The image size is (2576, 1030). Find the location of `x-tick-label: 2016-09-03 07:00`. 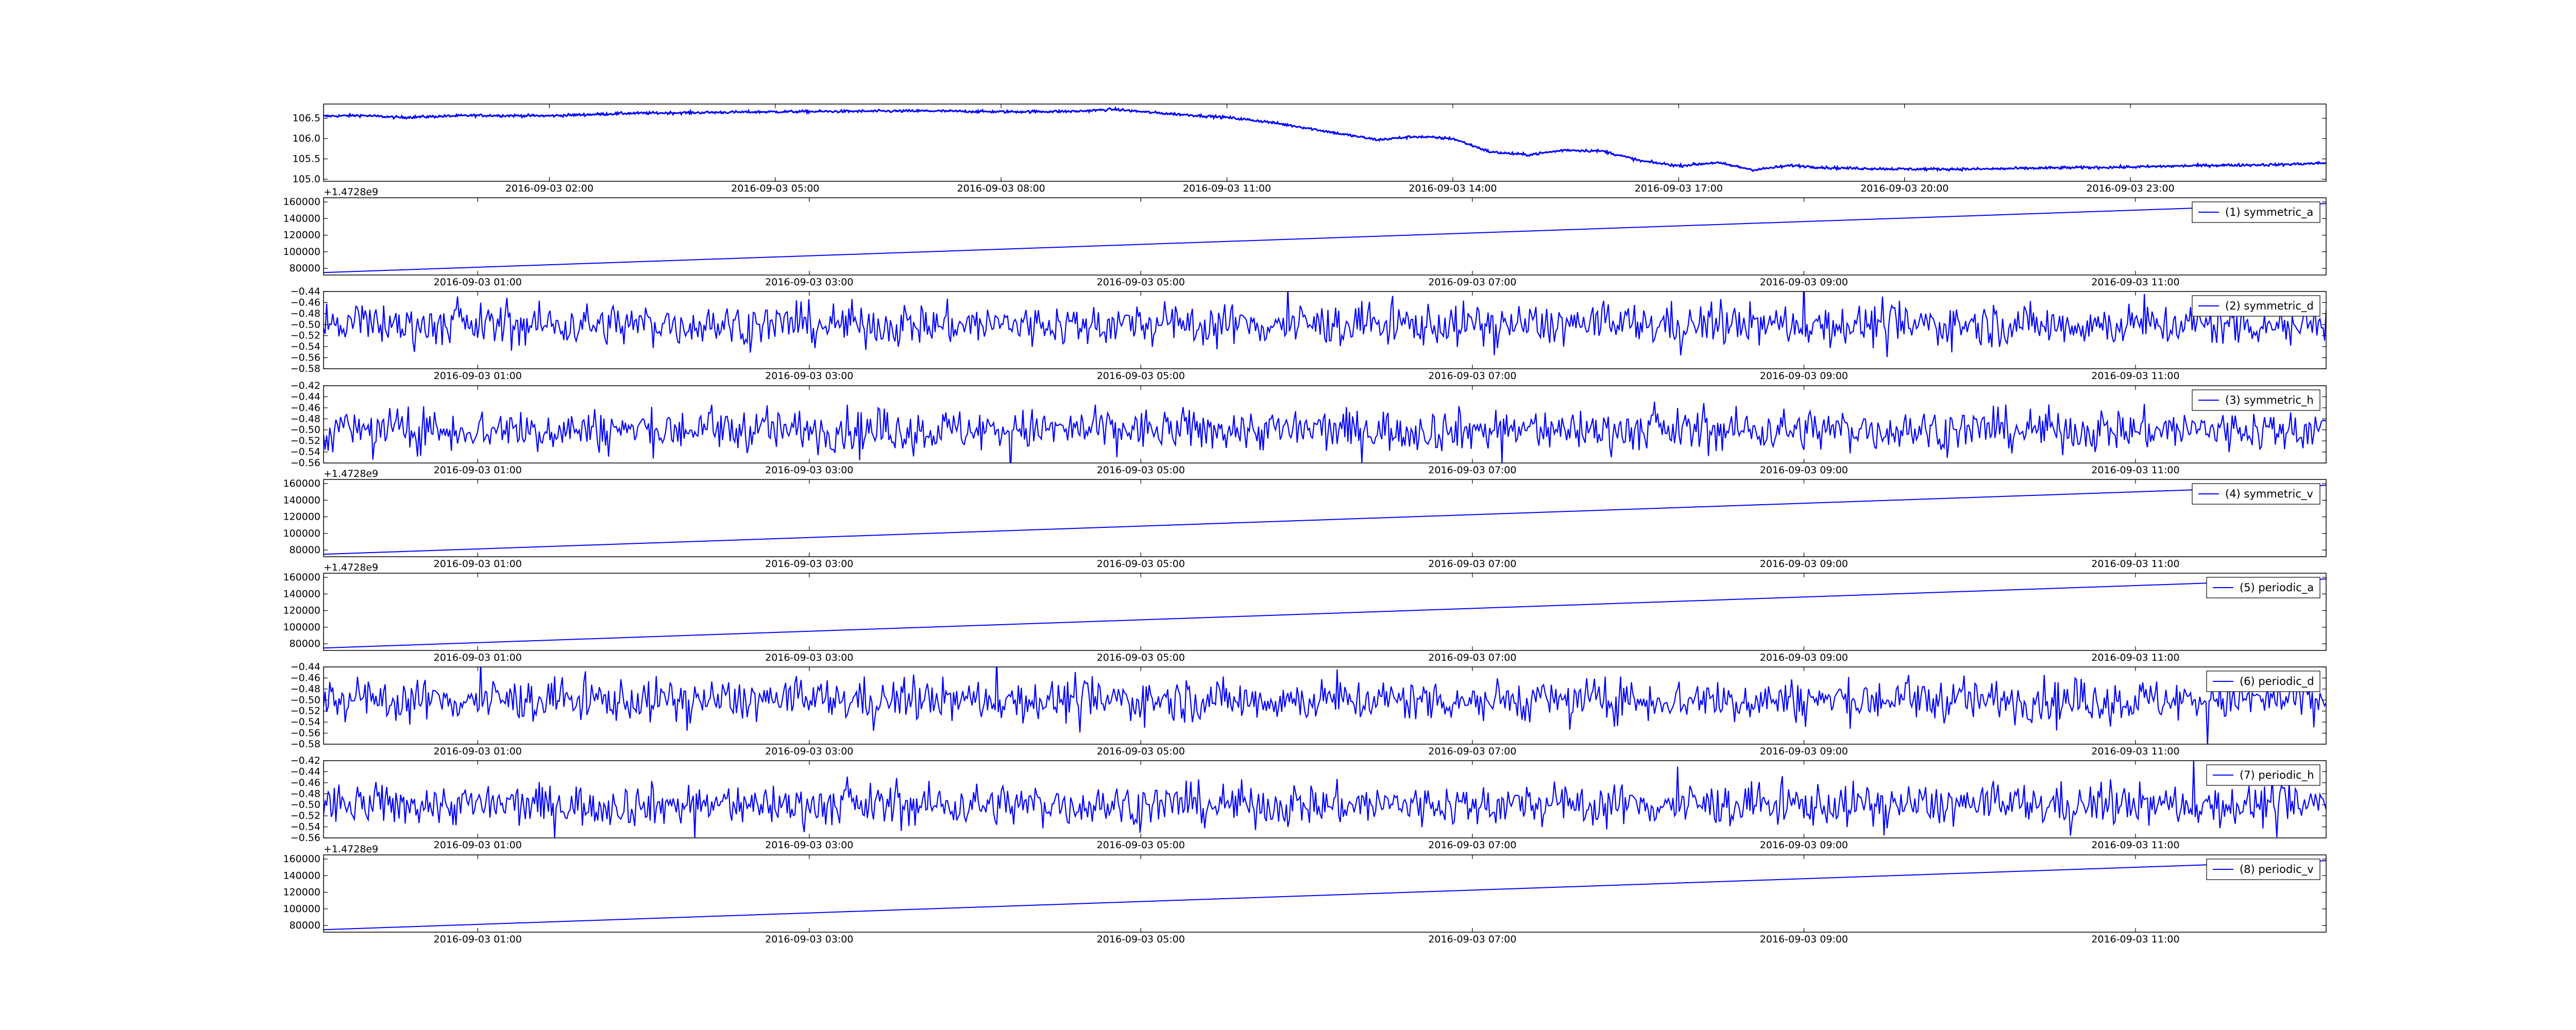

x-tick-label: 2016-09-03 07:00 is located at coordinates (1472, 657).